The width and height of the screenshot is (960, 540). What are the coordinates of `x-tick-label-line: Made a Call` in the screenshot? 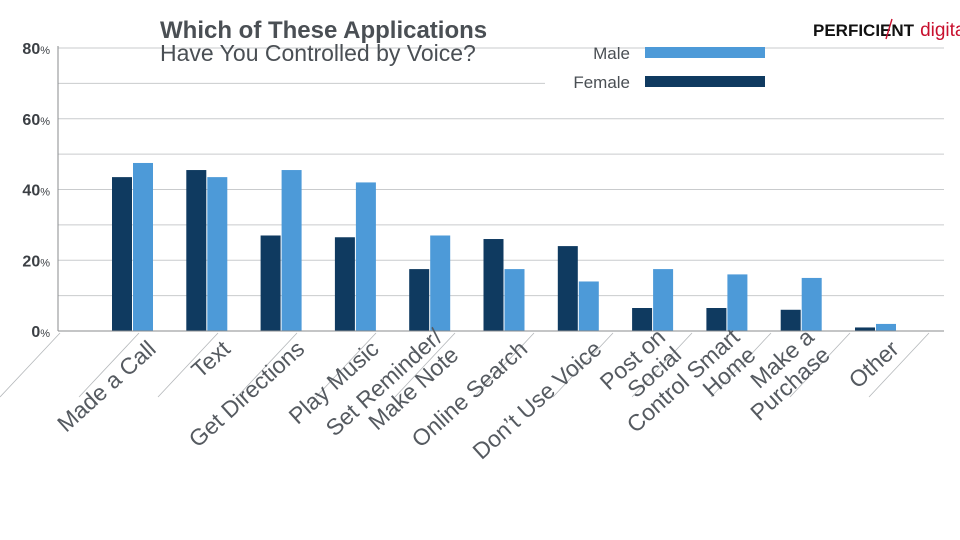 It's located at (106, 385).